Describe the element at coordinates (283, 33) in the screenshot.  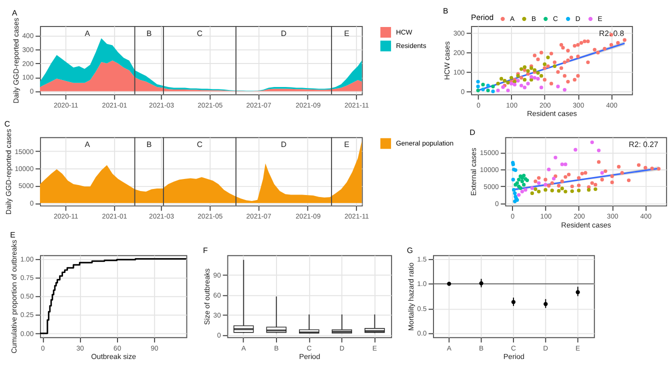
I see `annotation: D` at that location.